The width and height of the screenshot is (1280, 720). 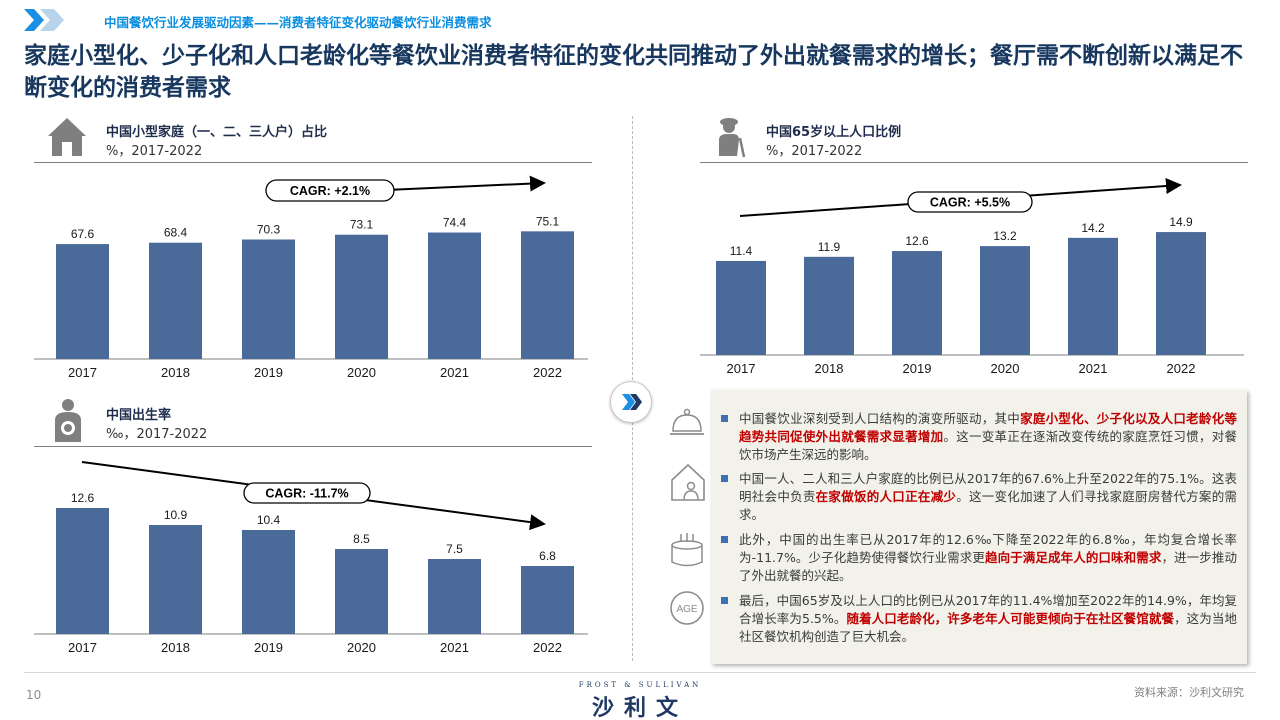 I want to click on data-label: 68.4, so click(x=176, y=233).